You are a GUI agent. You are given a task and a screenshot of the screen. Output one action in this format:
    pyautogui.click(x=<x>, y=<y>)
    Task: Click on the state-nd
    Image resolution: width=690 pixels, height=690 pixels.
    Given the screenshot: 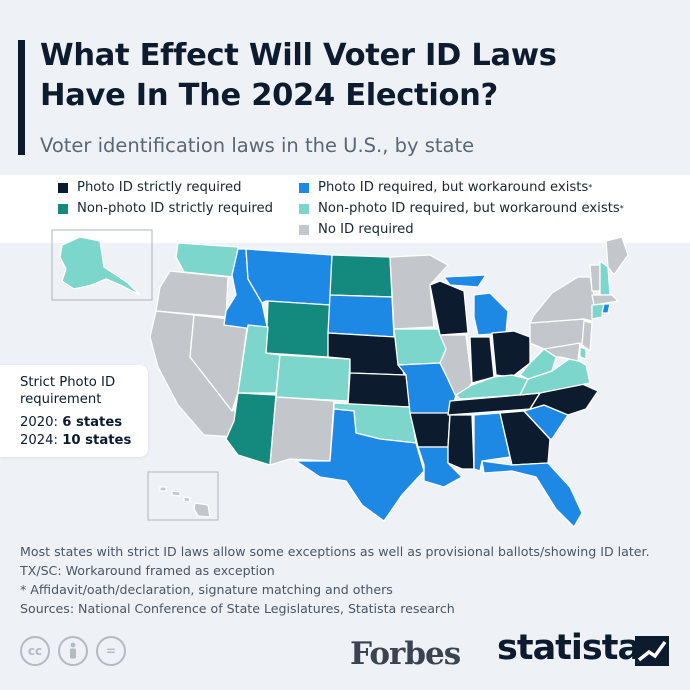 What is the action you would take?
    pyautogui.click(x=361, y=276)
    